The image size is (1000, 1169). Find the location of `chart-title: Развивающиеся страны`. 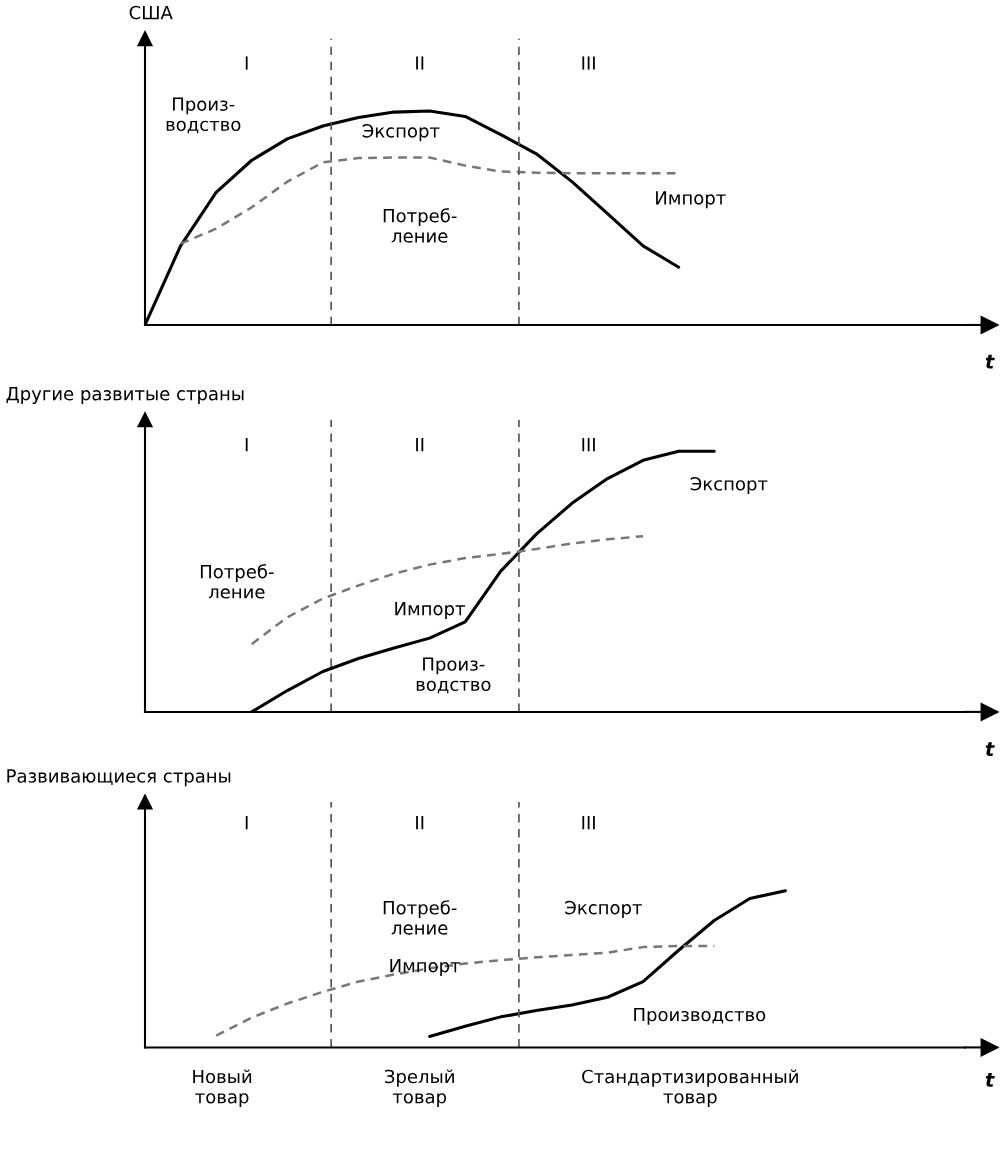

chart-title: Развивающиеся страны is located at coordinates (119, 778).